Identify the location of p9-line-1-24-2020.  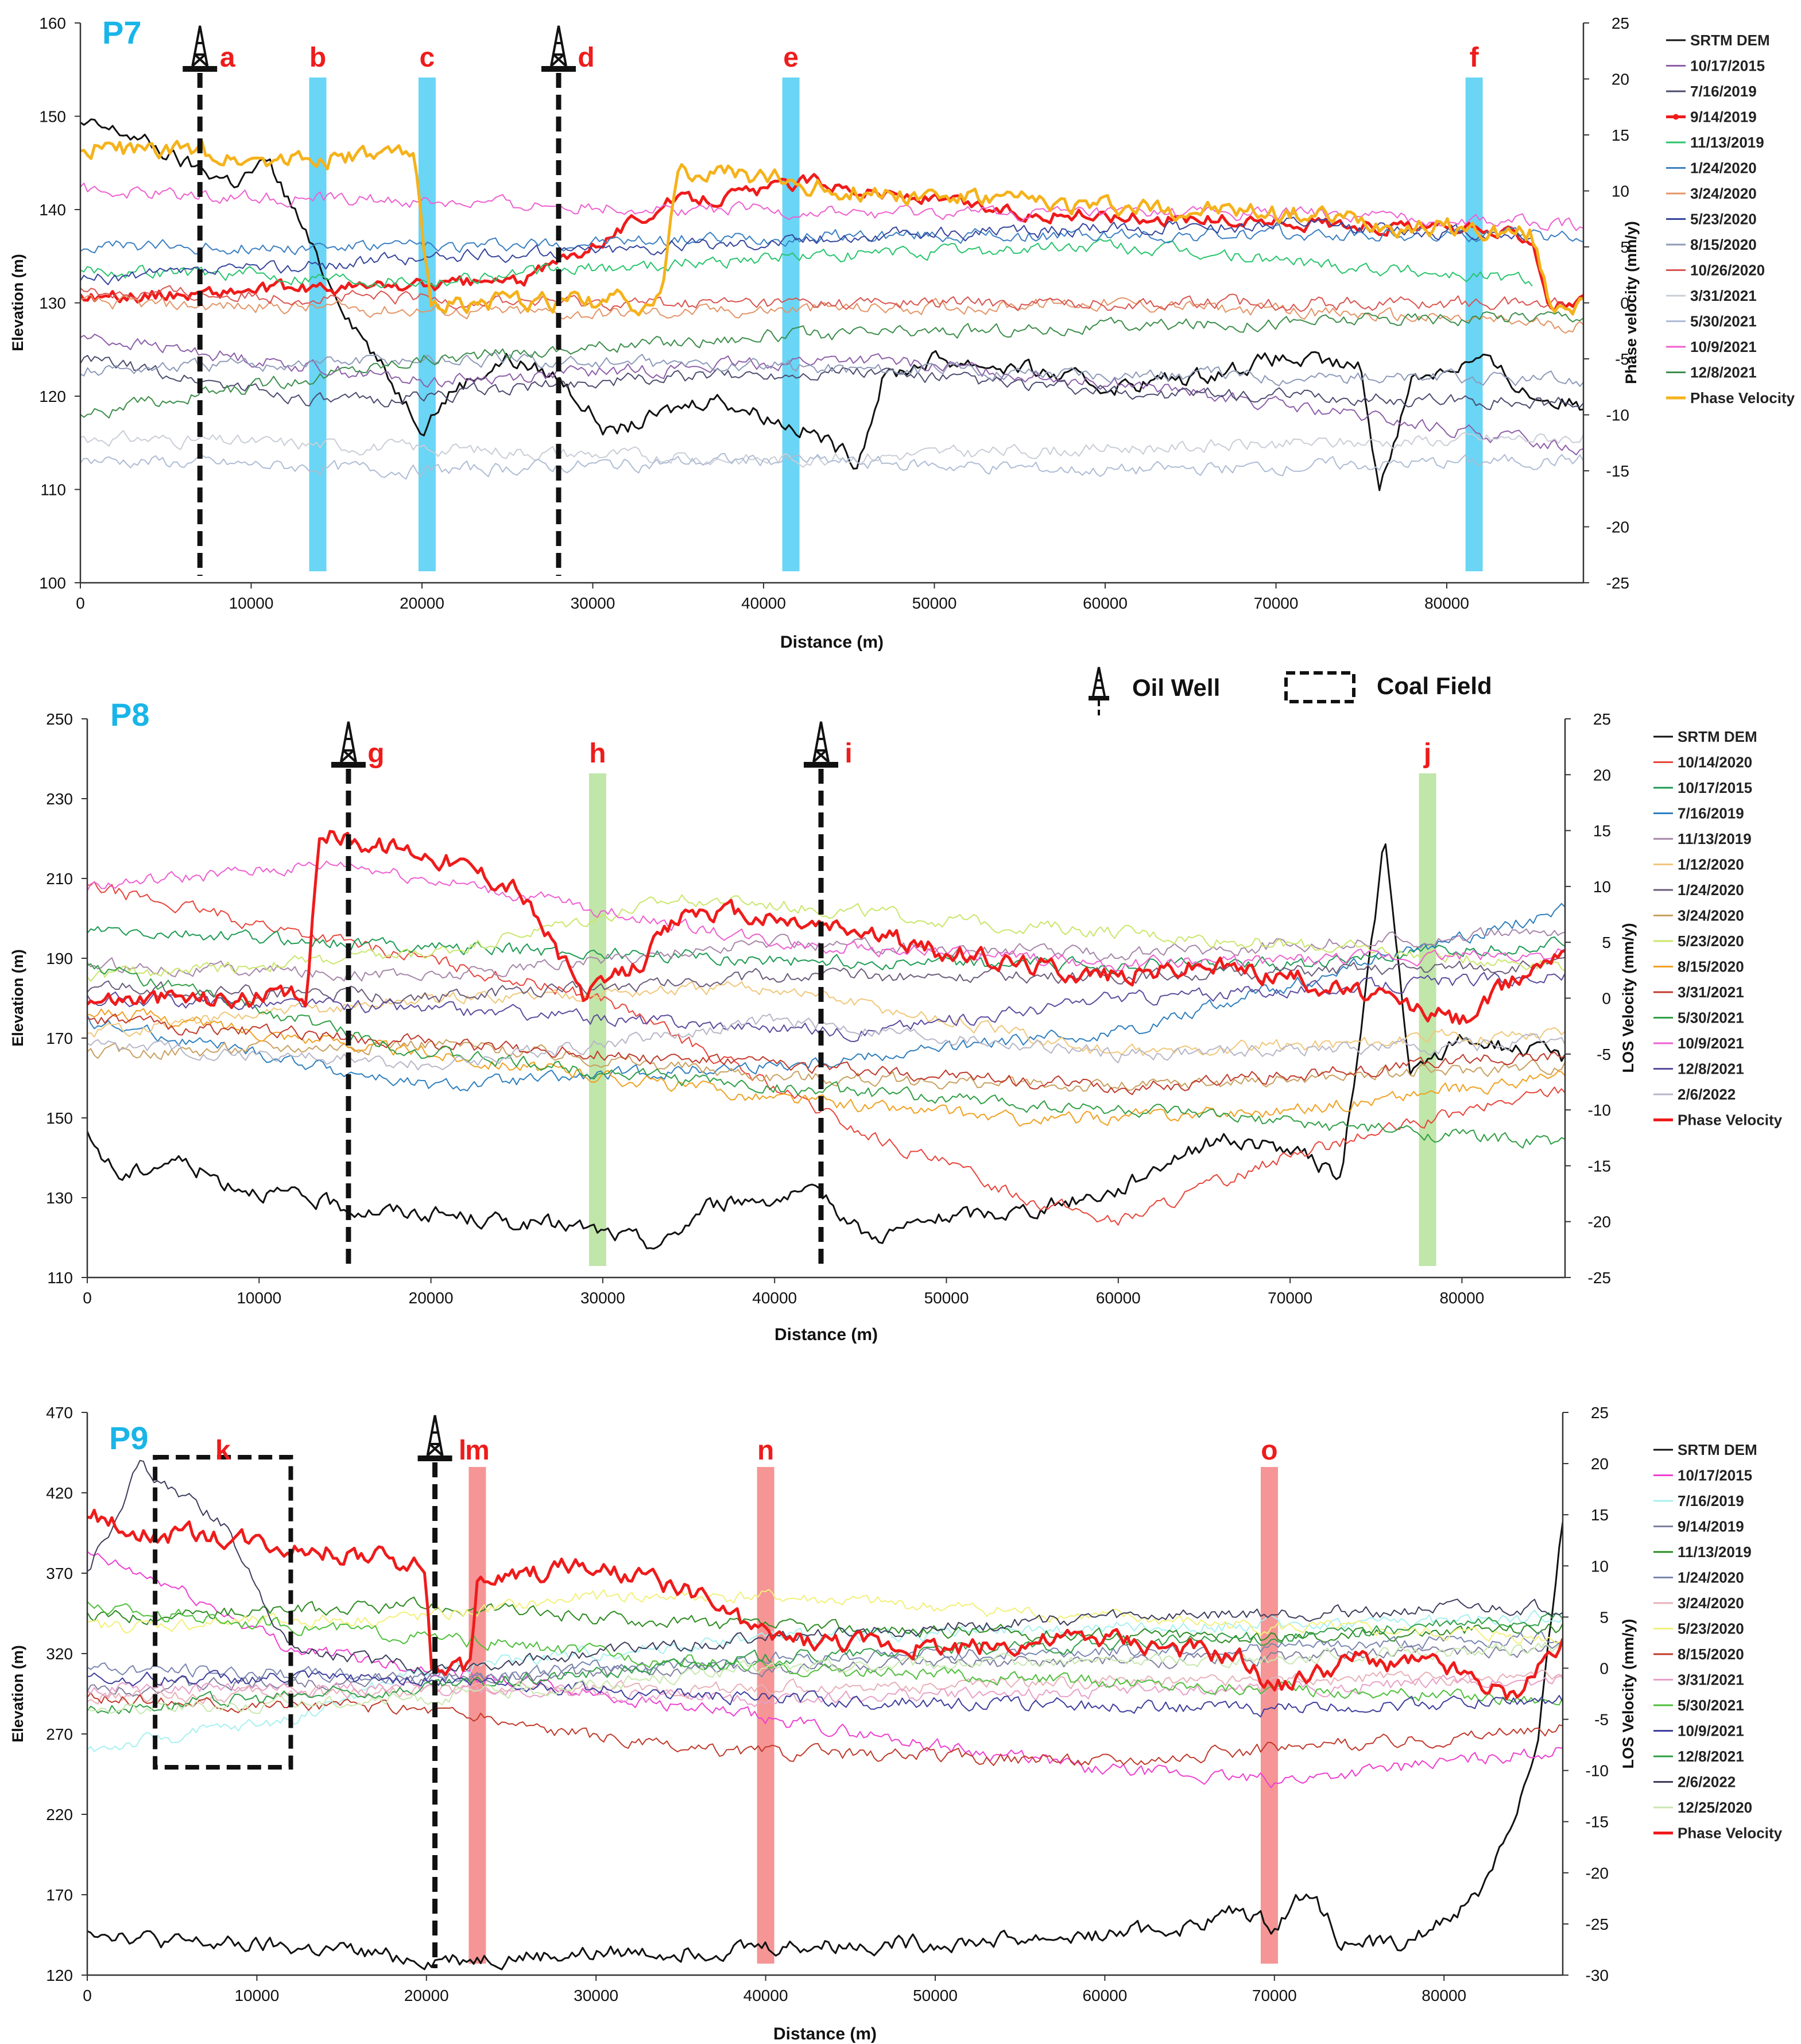
(825, 1657).